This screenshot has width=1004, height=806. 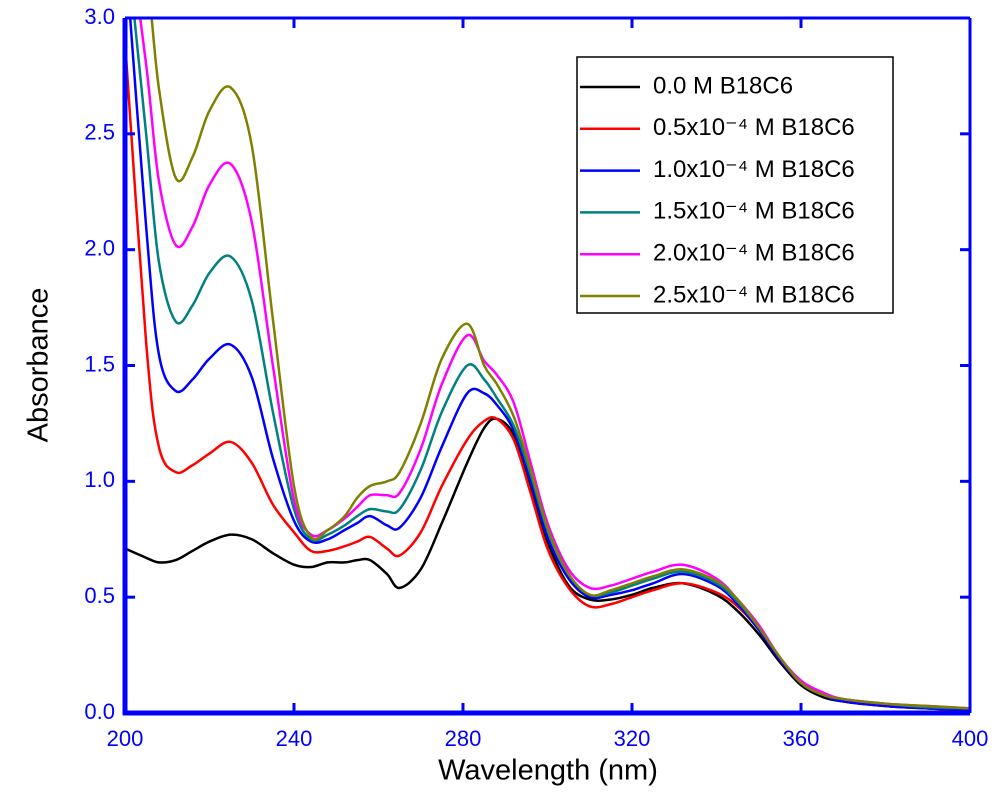 I want to click on legend-label: 1.5x10⁻⁴ M B18C6, so click(x=754, y=211).